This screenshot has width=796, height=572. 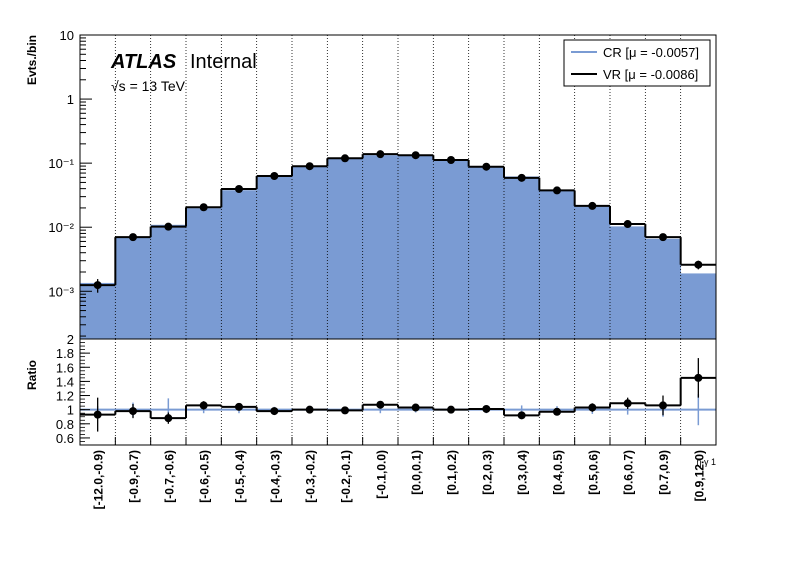 What do you see at coordinates (593, 472) in the screenshot?
I see `x-tick-label: [0.5,0.6)` at bounding box center [593, 472].